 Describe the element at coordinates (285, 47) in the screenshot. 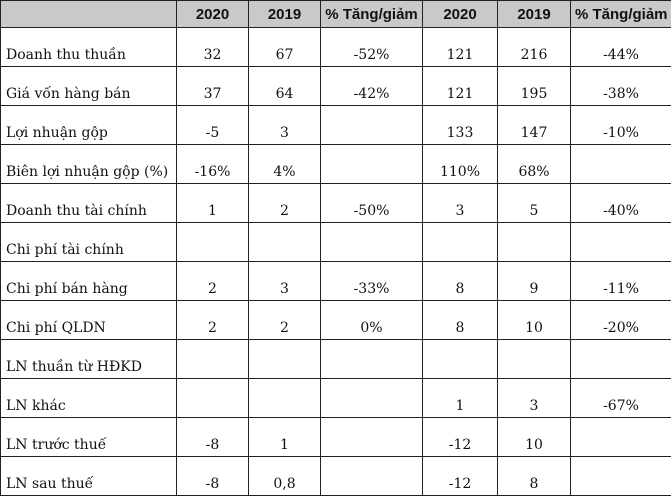

I see `value-2019-a-cell: 67` at that location.